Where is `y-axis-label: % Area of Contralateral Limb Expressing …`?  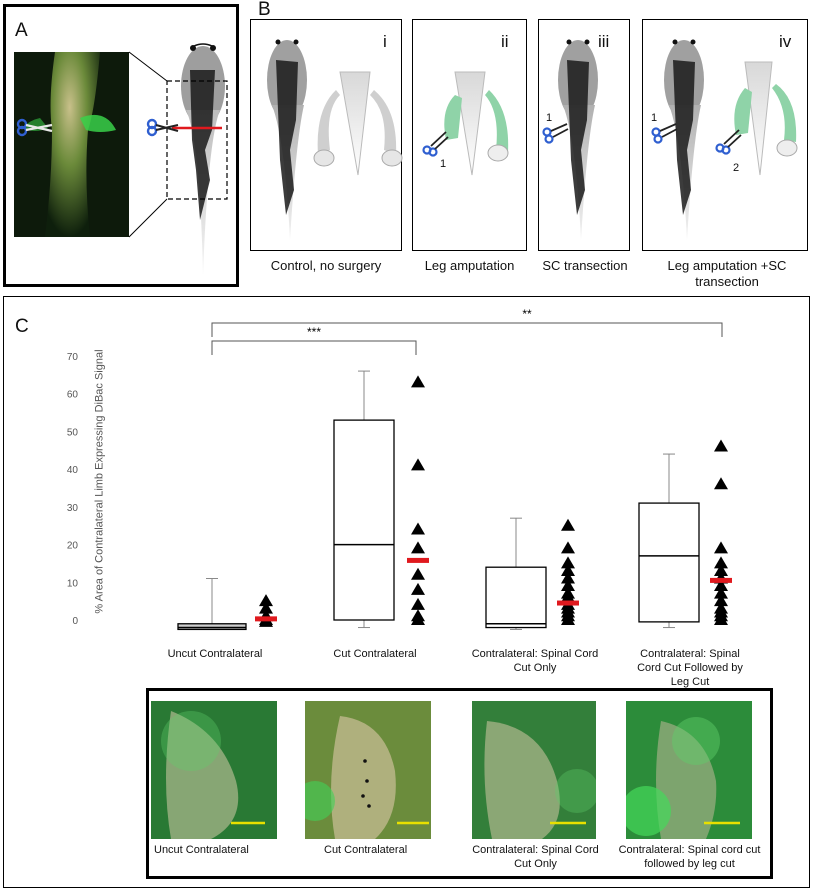
y-axis-label: % Area of Contralateral Limb Expressing … is located at coordinates (99, 481).